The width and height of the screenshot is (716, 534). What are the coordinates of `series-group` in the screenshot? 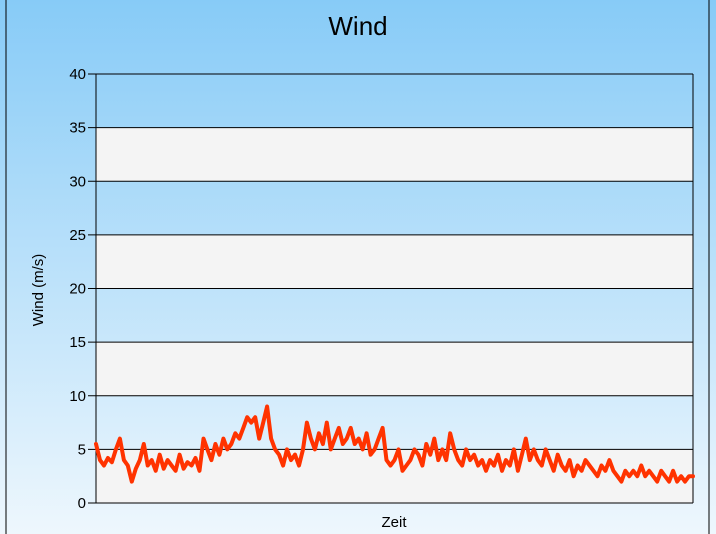 It's located at (394, 444).